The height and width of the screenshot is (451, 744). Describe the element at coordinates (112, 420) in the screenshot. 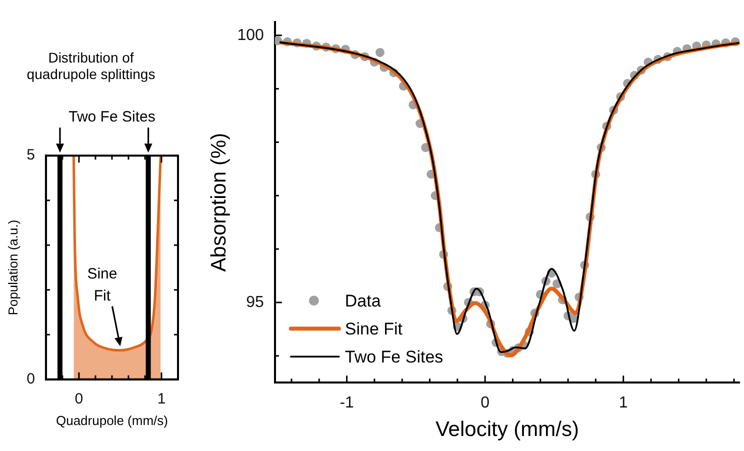

I see `x-axis-title: Quadrupole (mm/s)` at that location.